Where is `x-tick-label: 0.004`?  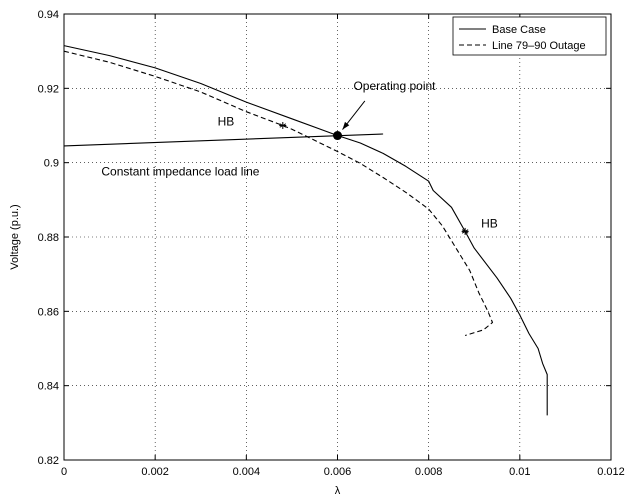 x-tick-label: 0.004 is located at coordinates (247, 472).